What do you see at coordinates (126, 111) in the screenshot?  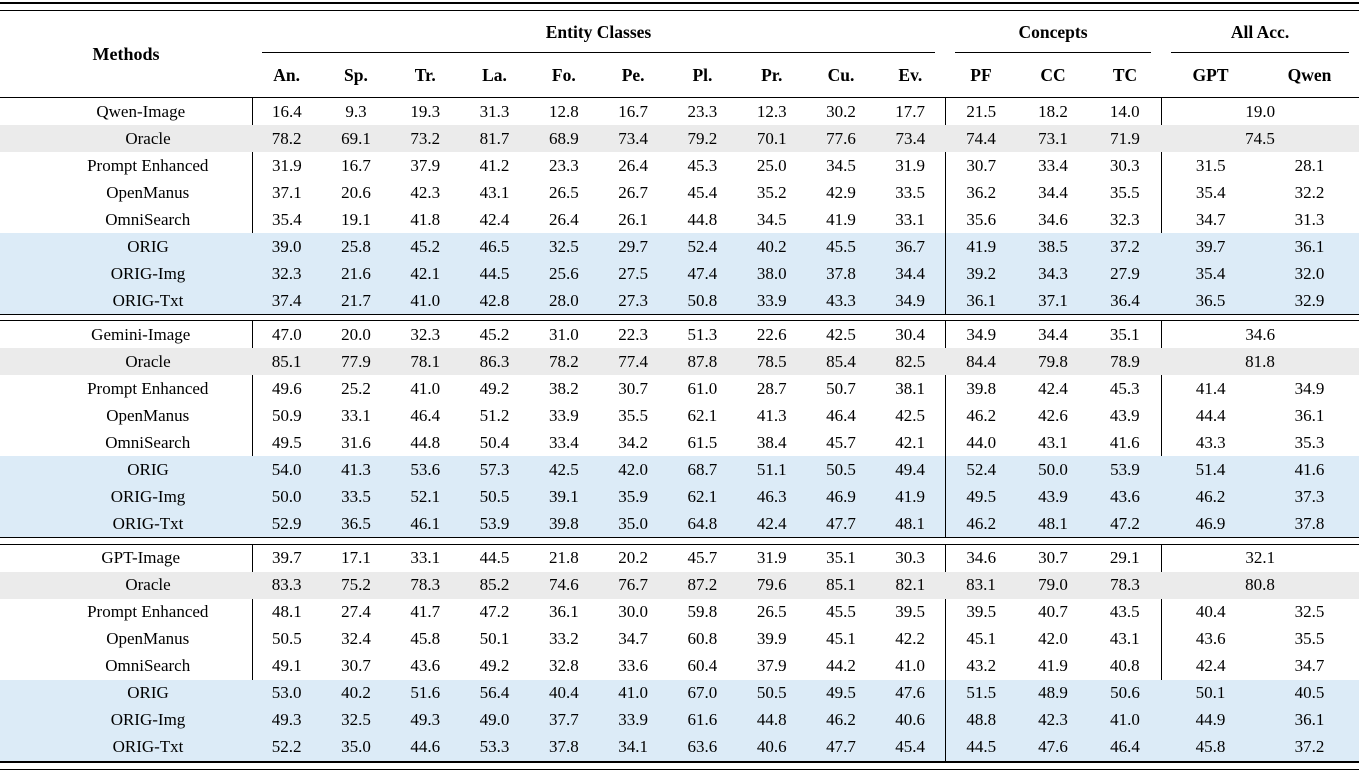 I see `method-name-cell: Qwen-Image` at bounding box center [126, 111].